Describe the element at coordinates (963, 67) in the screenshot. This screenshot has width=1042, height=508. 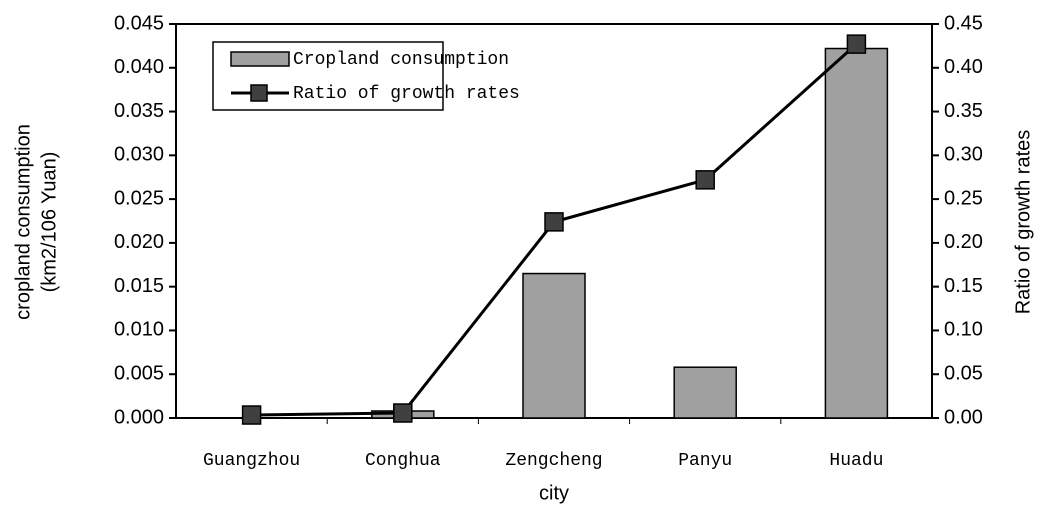
I see `y2-tick-label: 0.40` at that location.